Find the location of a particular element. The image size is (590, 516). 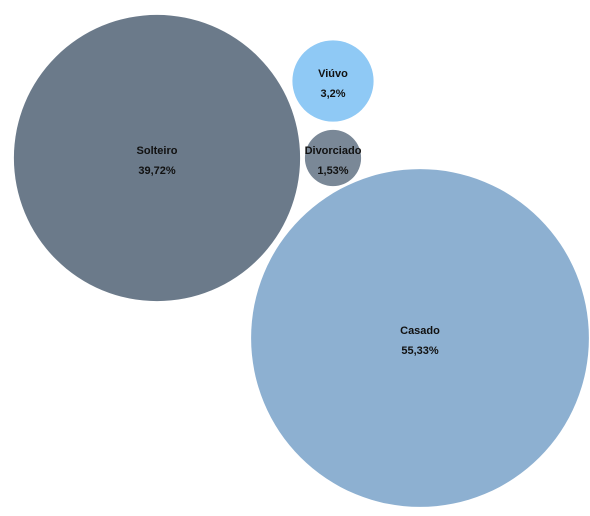

bubble-viuvo: Viúvo 3,2% is located at coordinates (333, 81).